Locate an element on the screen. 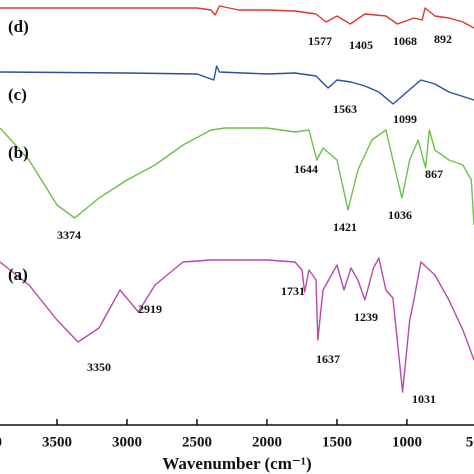 The image size is (474, 474). peak-label: 1405 is located at coordinates (361, 45).